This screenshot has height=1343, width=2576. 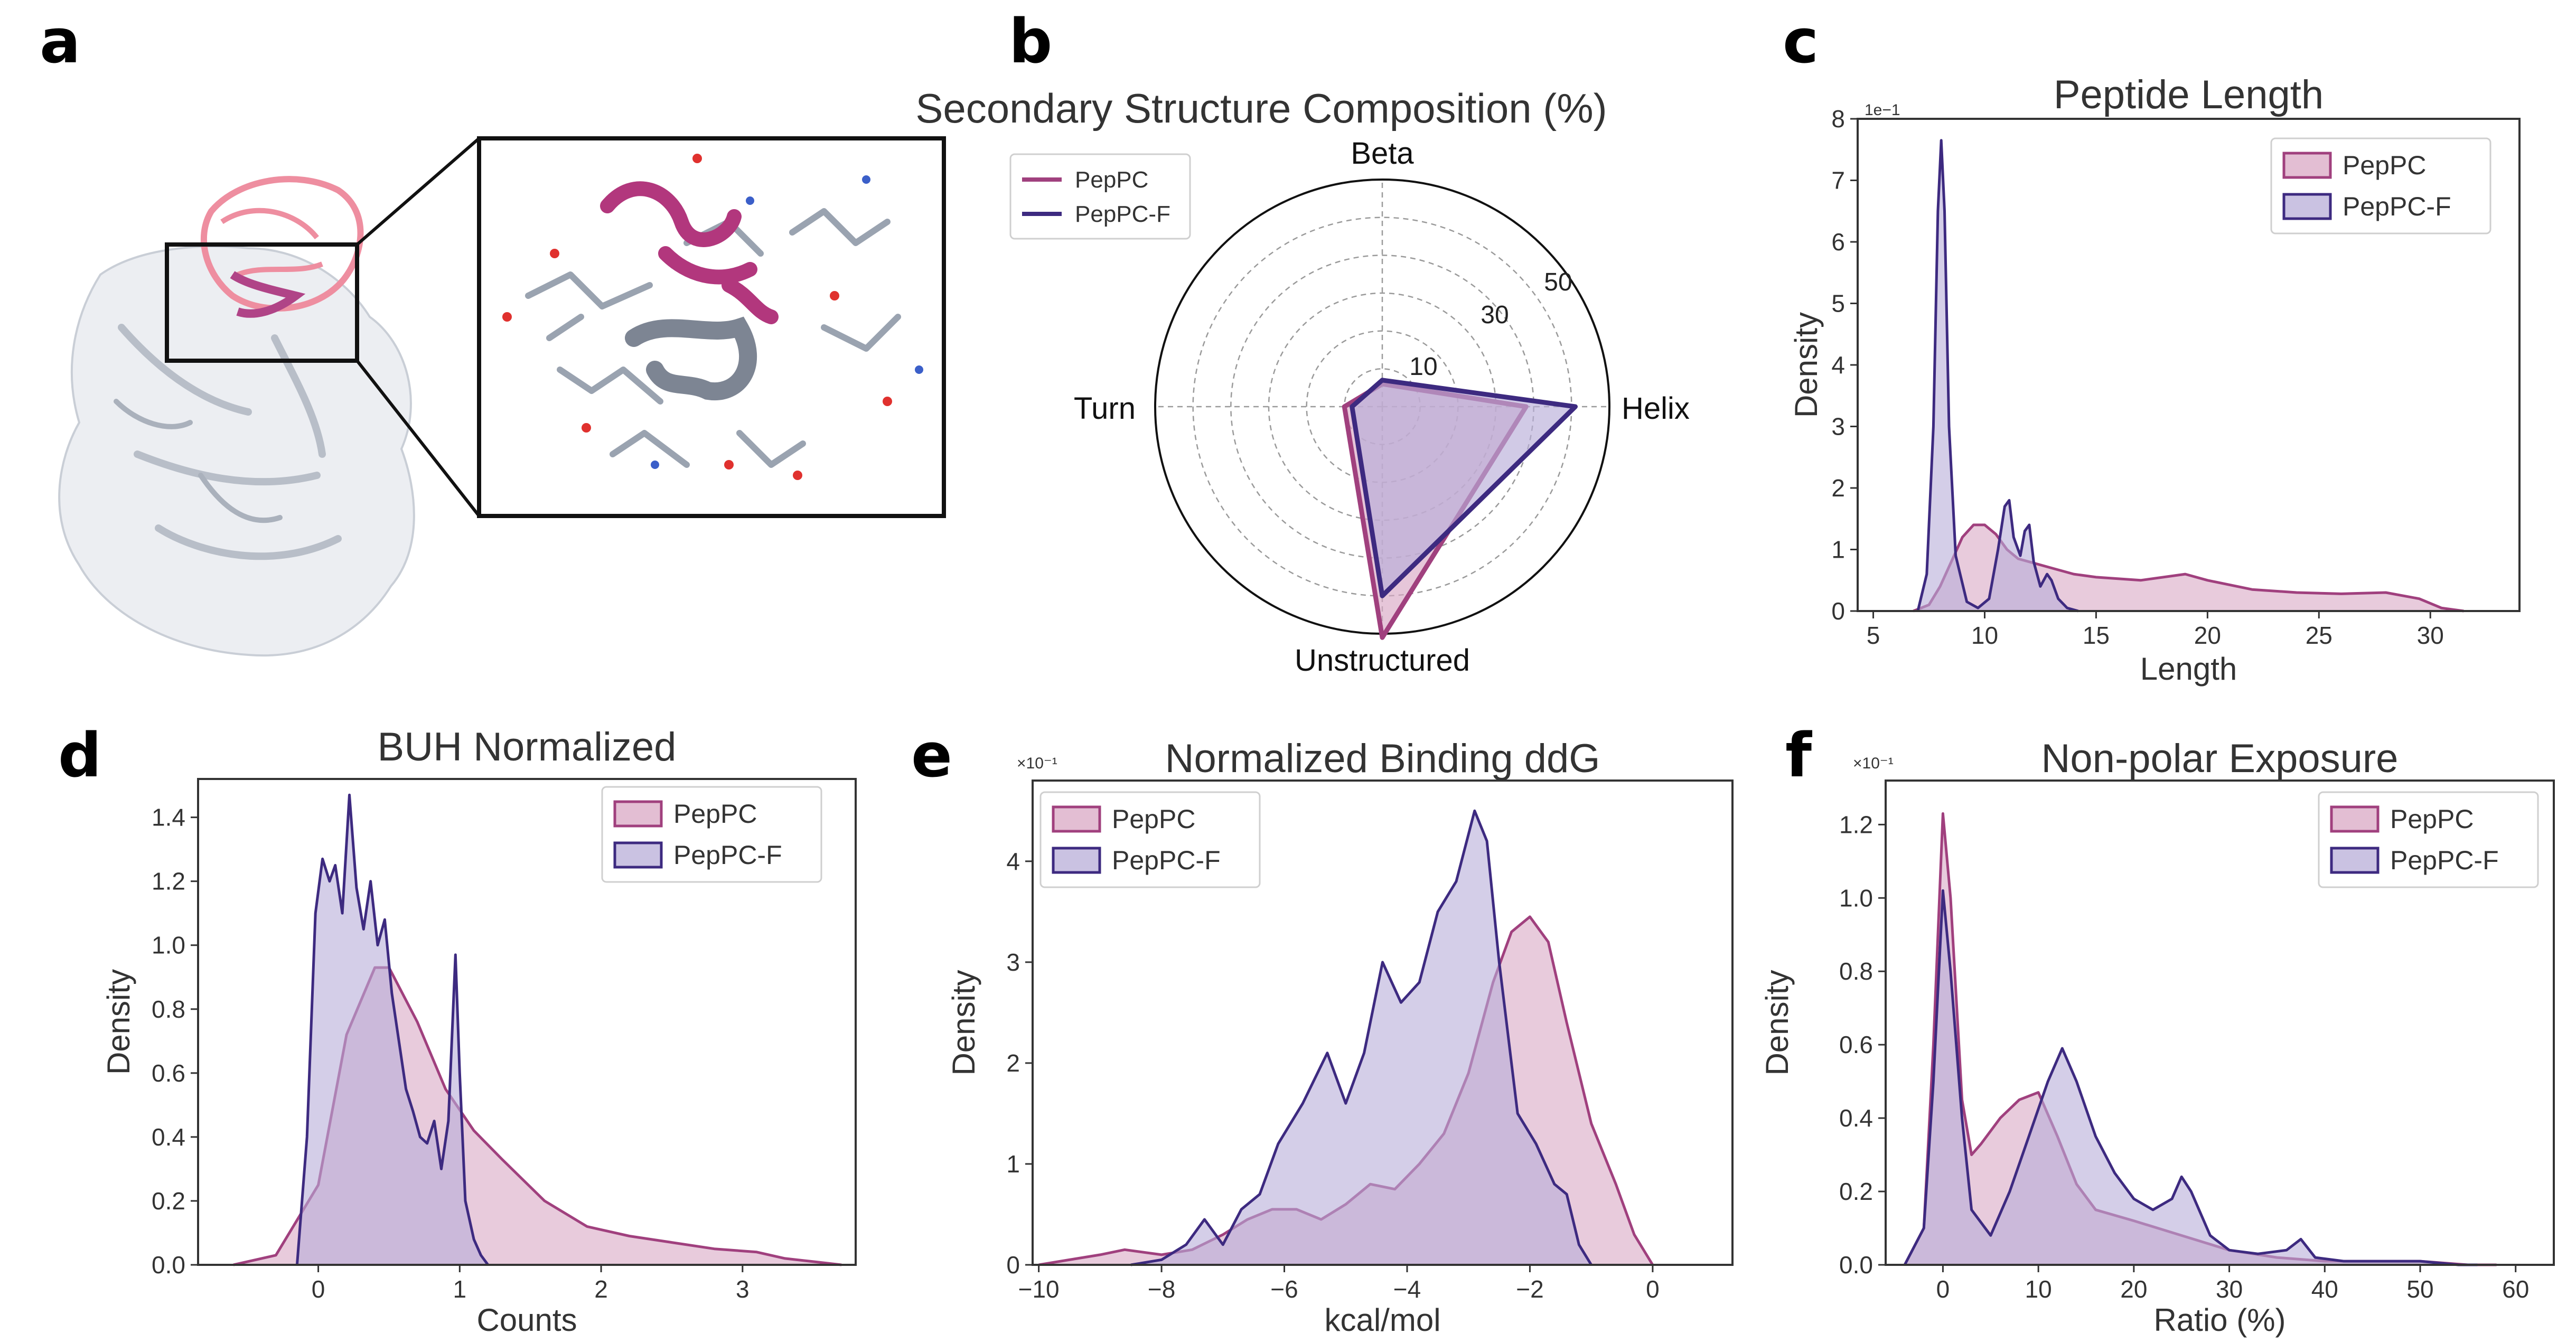 What do you see at coordinates (2188, 568) in the screenshot?
I see `density-line-peppc` at bounding box center [2188, 568].